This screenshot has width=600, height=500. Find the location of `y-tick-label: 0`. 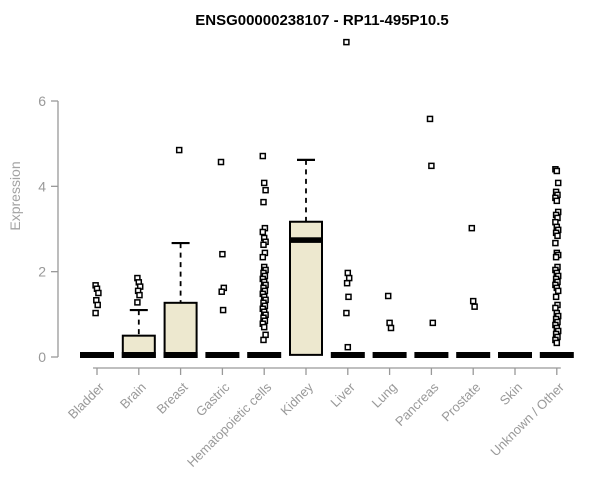

y-tick-label: 0 is located at coordinates (42, 357).